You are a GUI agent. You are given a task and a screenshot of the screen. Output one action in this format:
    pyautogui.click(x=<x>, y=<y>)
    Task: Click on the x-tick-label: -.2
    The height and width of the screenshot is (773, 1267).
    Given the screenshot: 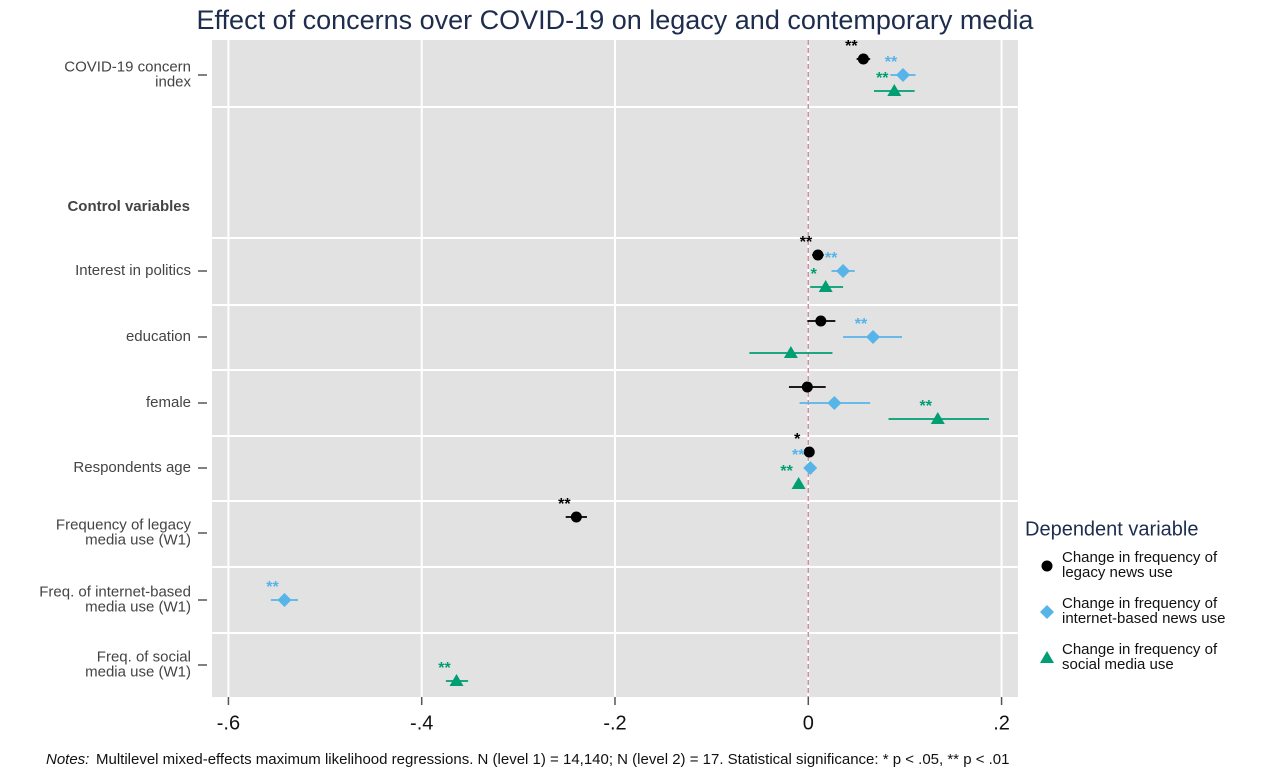 What is the action you would take?
    pyautogui.click(x=614, y=723)
    